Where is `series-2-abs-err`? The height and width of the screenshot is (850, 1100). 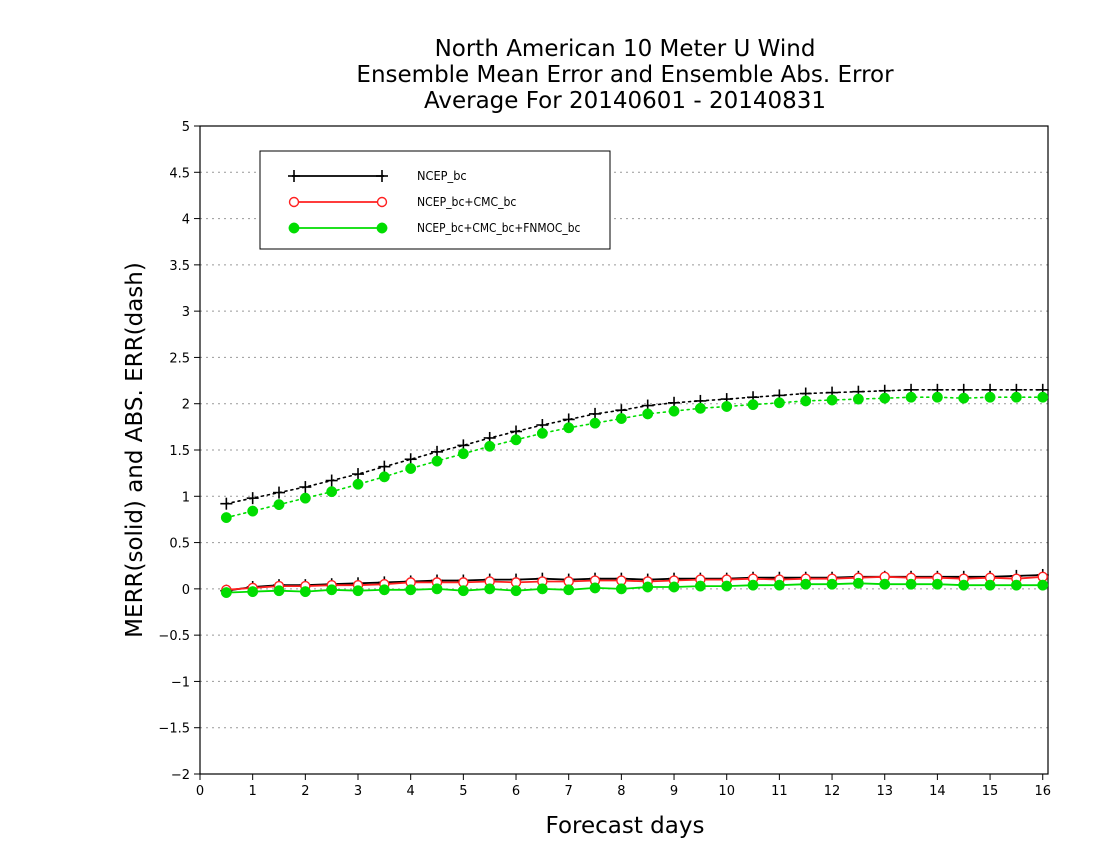
series-2-abs-err is located at coordinates (634, 457).